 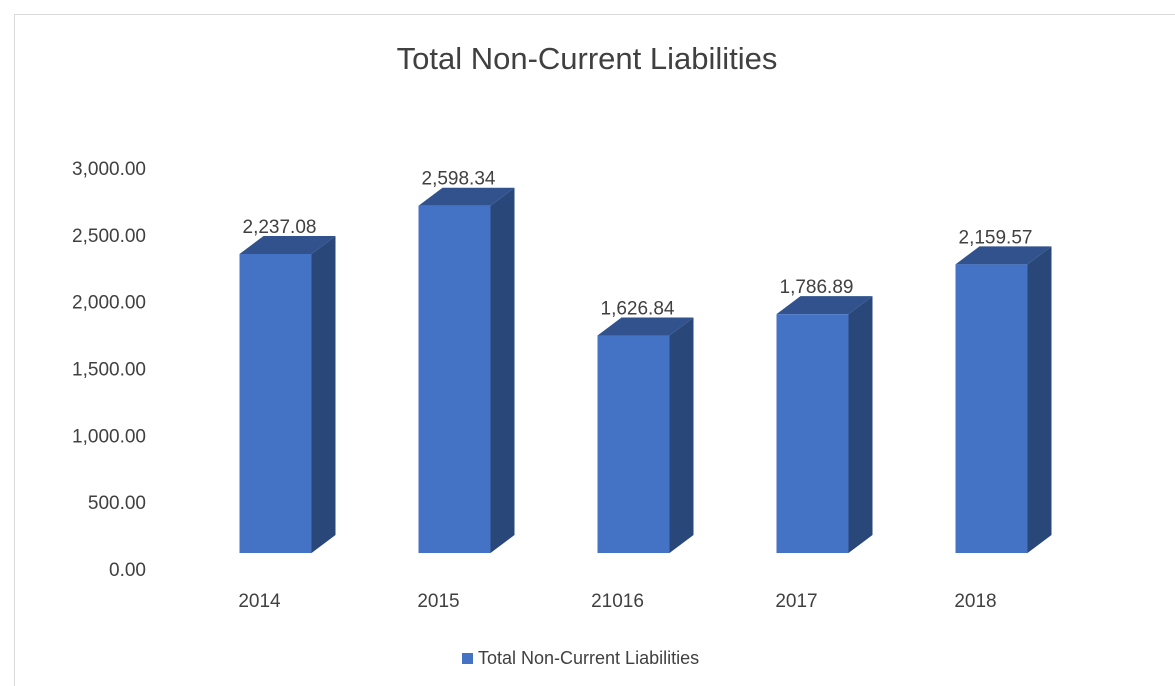 I want to click on y-tick-label: 3,000.00, so click(x=109, y=169).